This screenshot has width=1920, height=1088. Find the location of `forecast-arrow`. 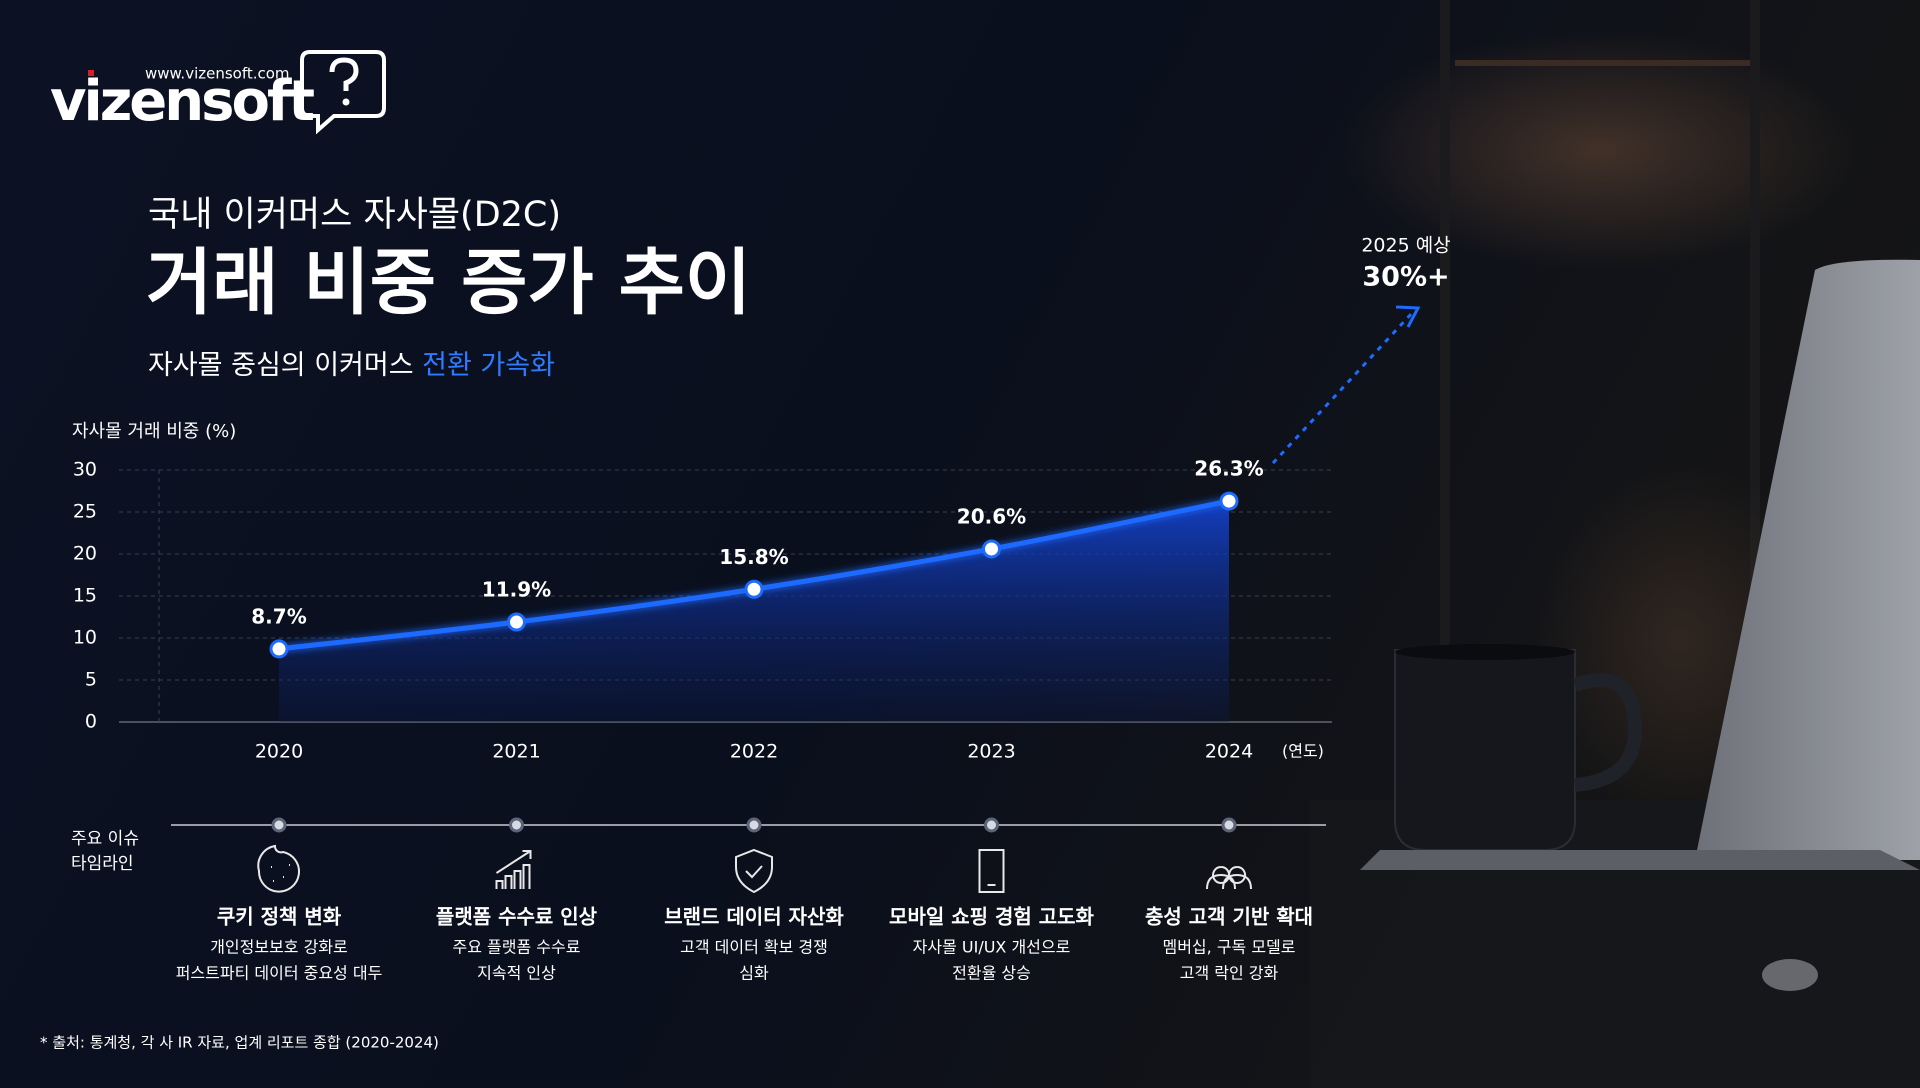

forecast-arrow is located at coordinates (1342, 388).